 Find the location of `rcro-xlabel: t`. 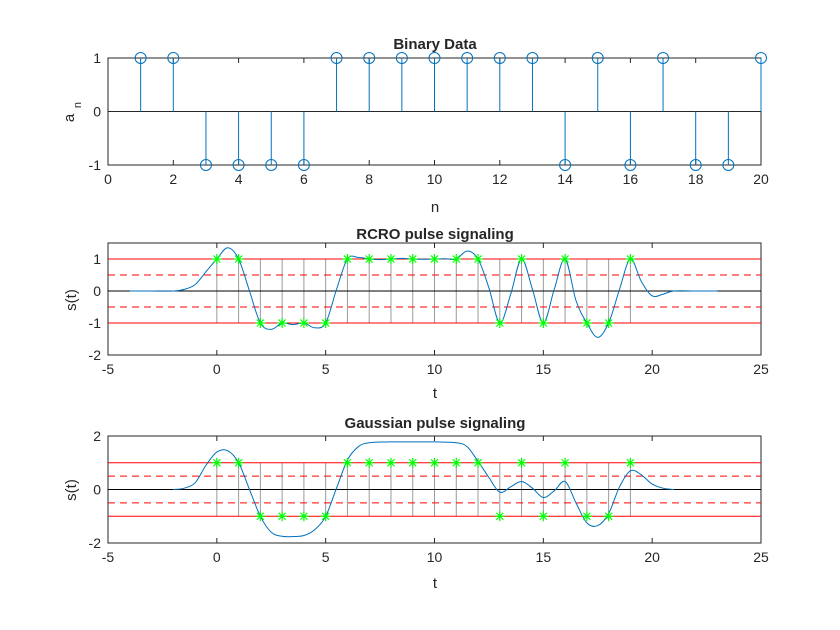

rcro-xlabel: t is located at coordinates (435, 393).